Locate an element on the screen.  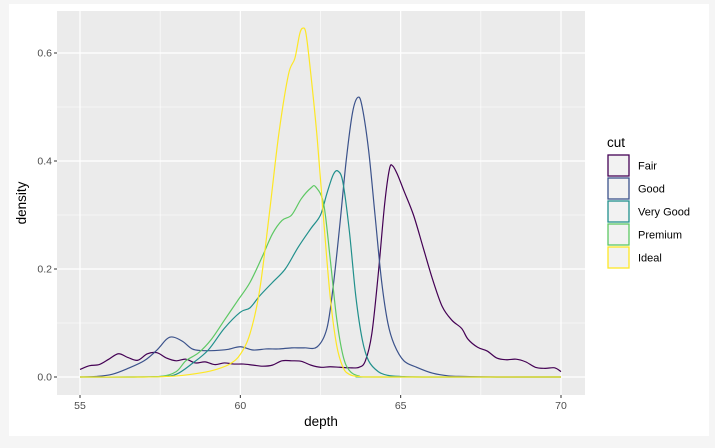
x-axis: 55 60 65 70 is located at coordinates (320, 403).